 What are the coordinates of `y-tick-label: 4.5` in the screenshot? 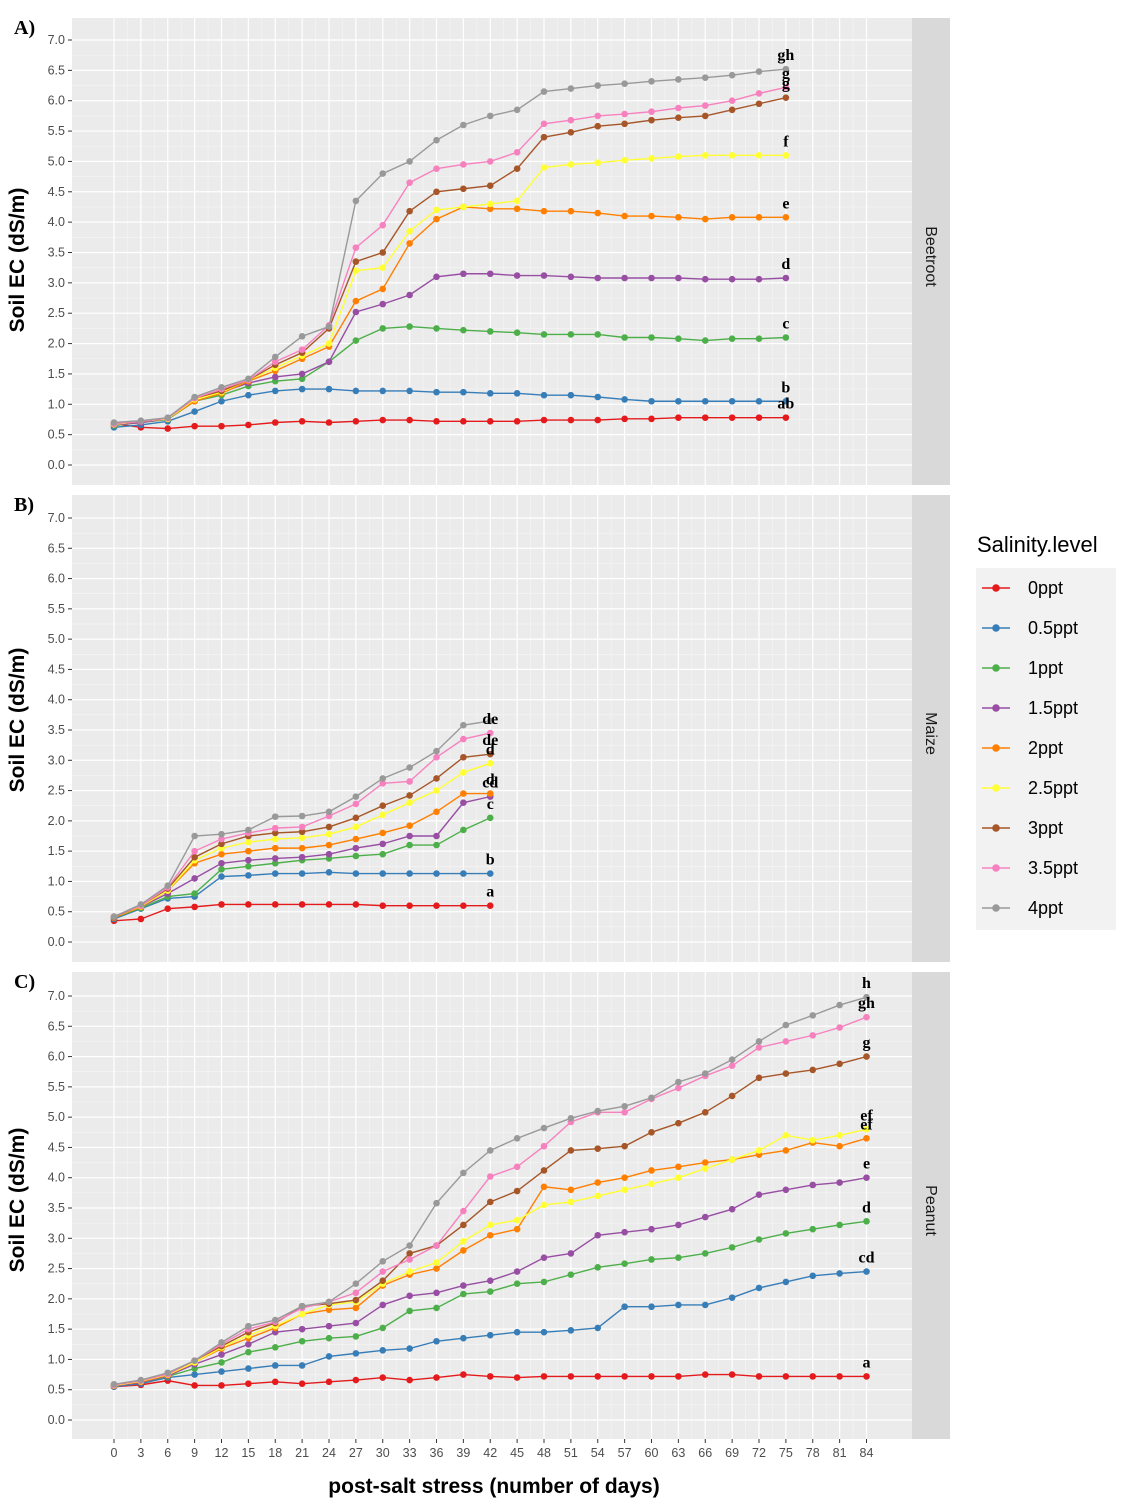 It's located at (56, 669).